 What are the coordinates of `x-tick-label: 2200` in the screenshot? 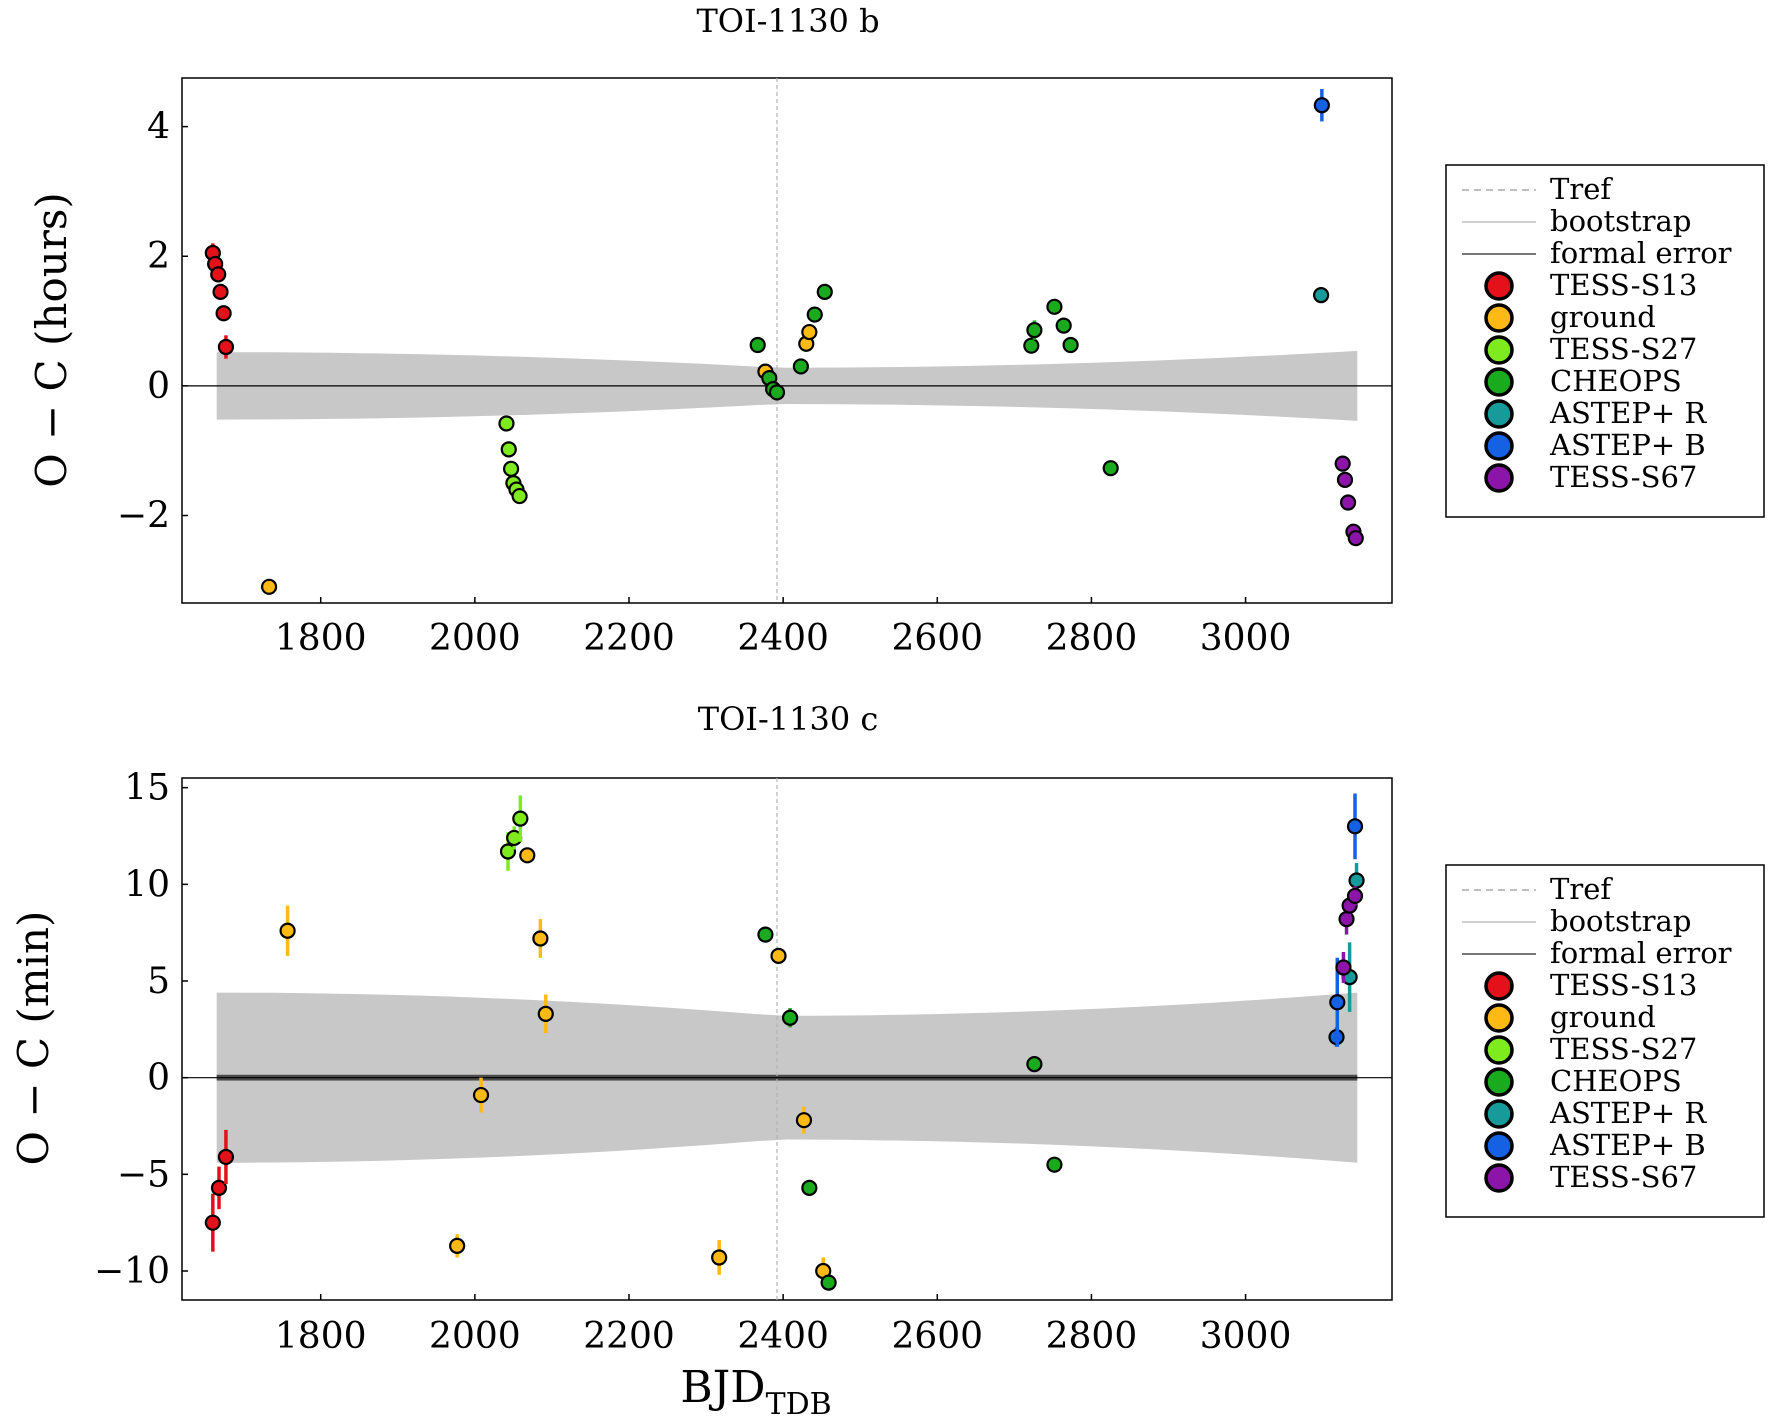 It's located at (629, 638).